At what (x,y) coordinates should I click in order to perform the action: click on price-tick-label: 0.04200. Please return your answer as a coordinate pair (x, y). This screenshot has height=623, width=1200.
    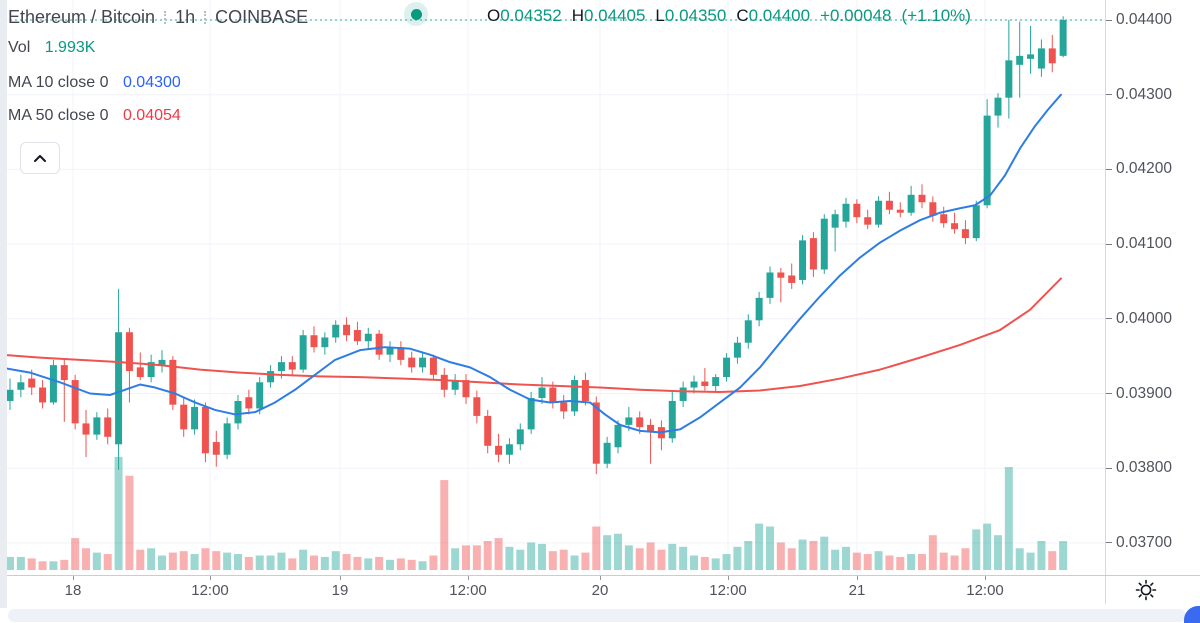
    Looking at the image, I should click on (1144, 169).